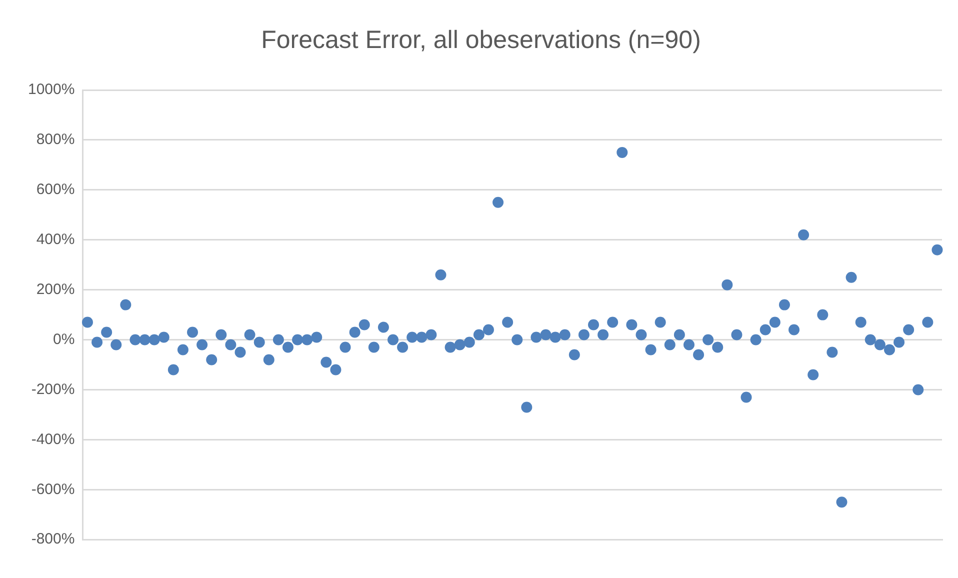 Image resolution: width=958 pixels, height=578 pixels. I want to click on y-tick-label: 800%, so click(55, 139).